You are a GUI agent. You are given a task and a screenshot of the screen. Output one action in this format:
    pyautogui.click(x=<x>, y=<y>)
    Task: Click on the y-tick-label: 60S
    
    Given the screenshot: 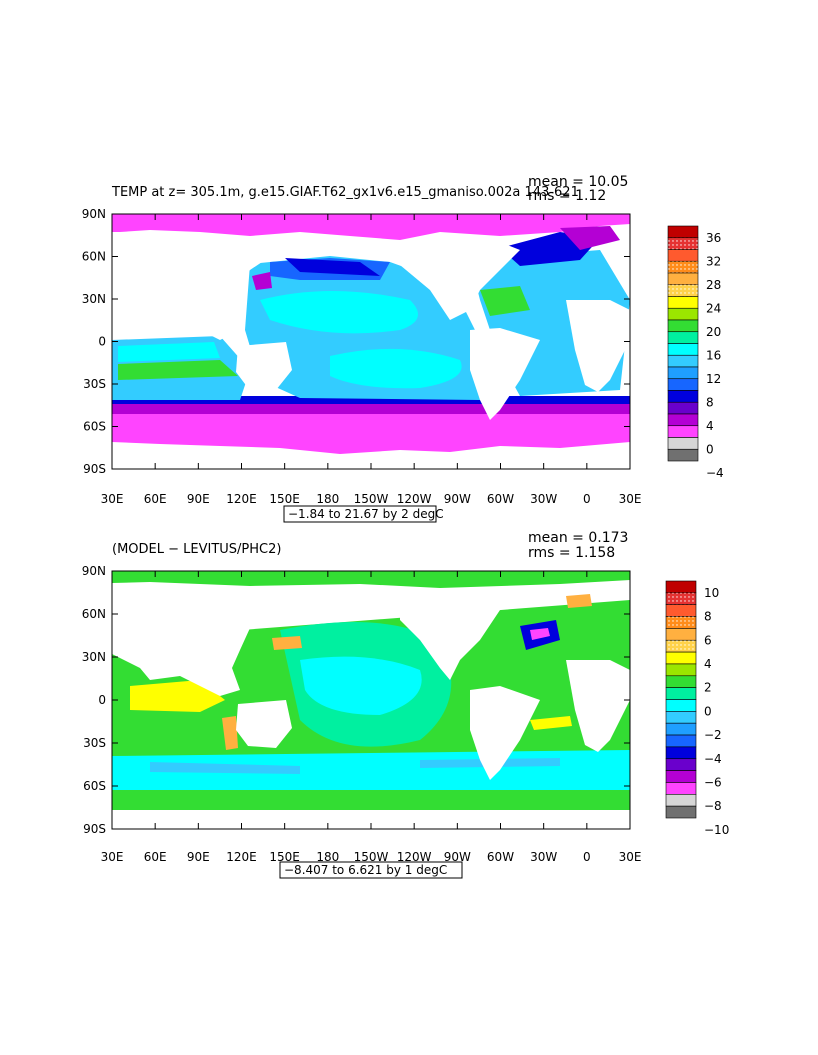 What is the action you would take?
    pyautogui.click(x=94, y=427)
    